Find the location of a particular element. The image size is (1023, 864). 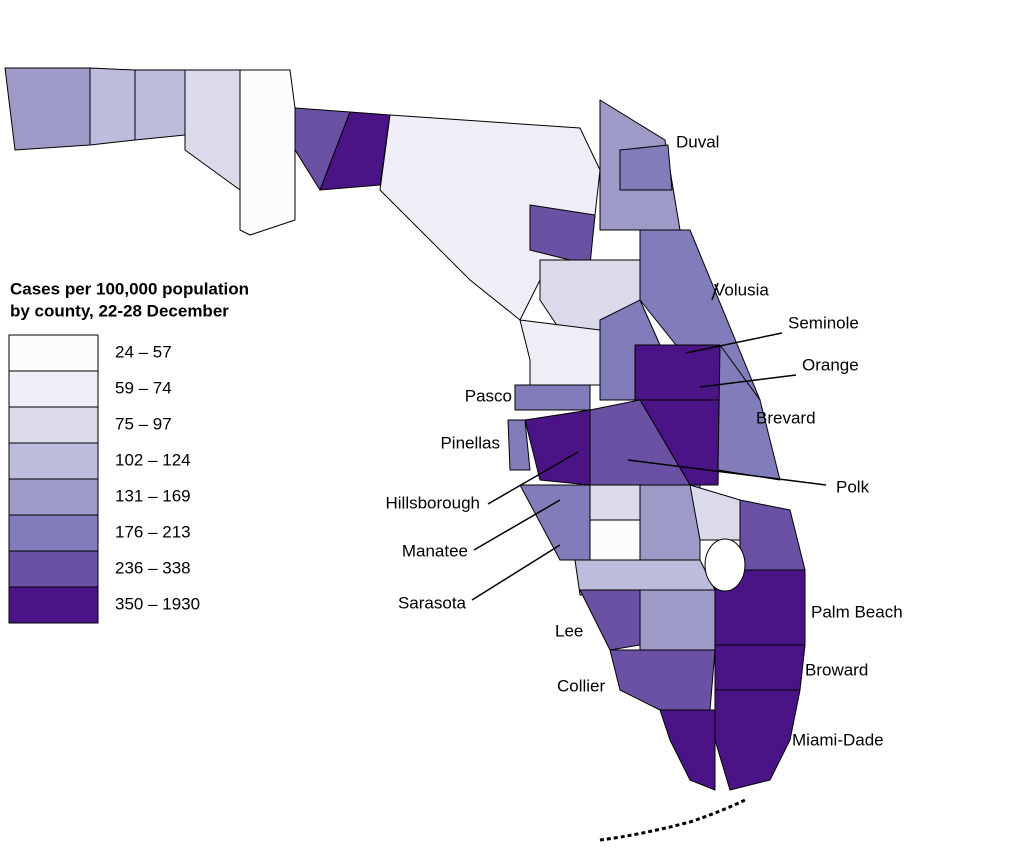

legend-label: 59 – 74 is located at coordinates (143, 387).